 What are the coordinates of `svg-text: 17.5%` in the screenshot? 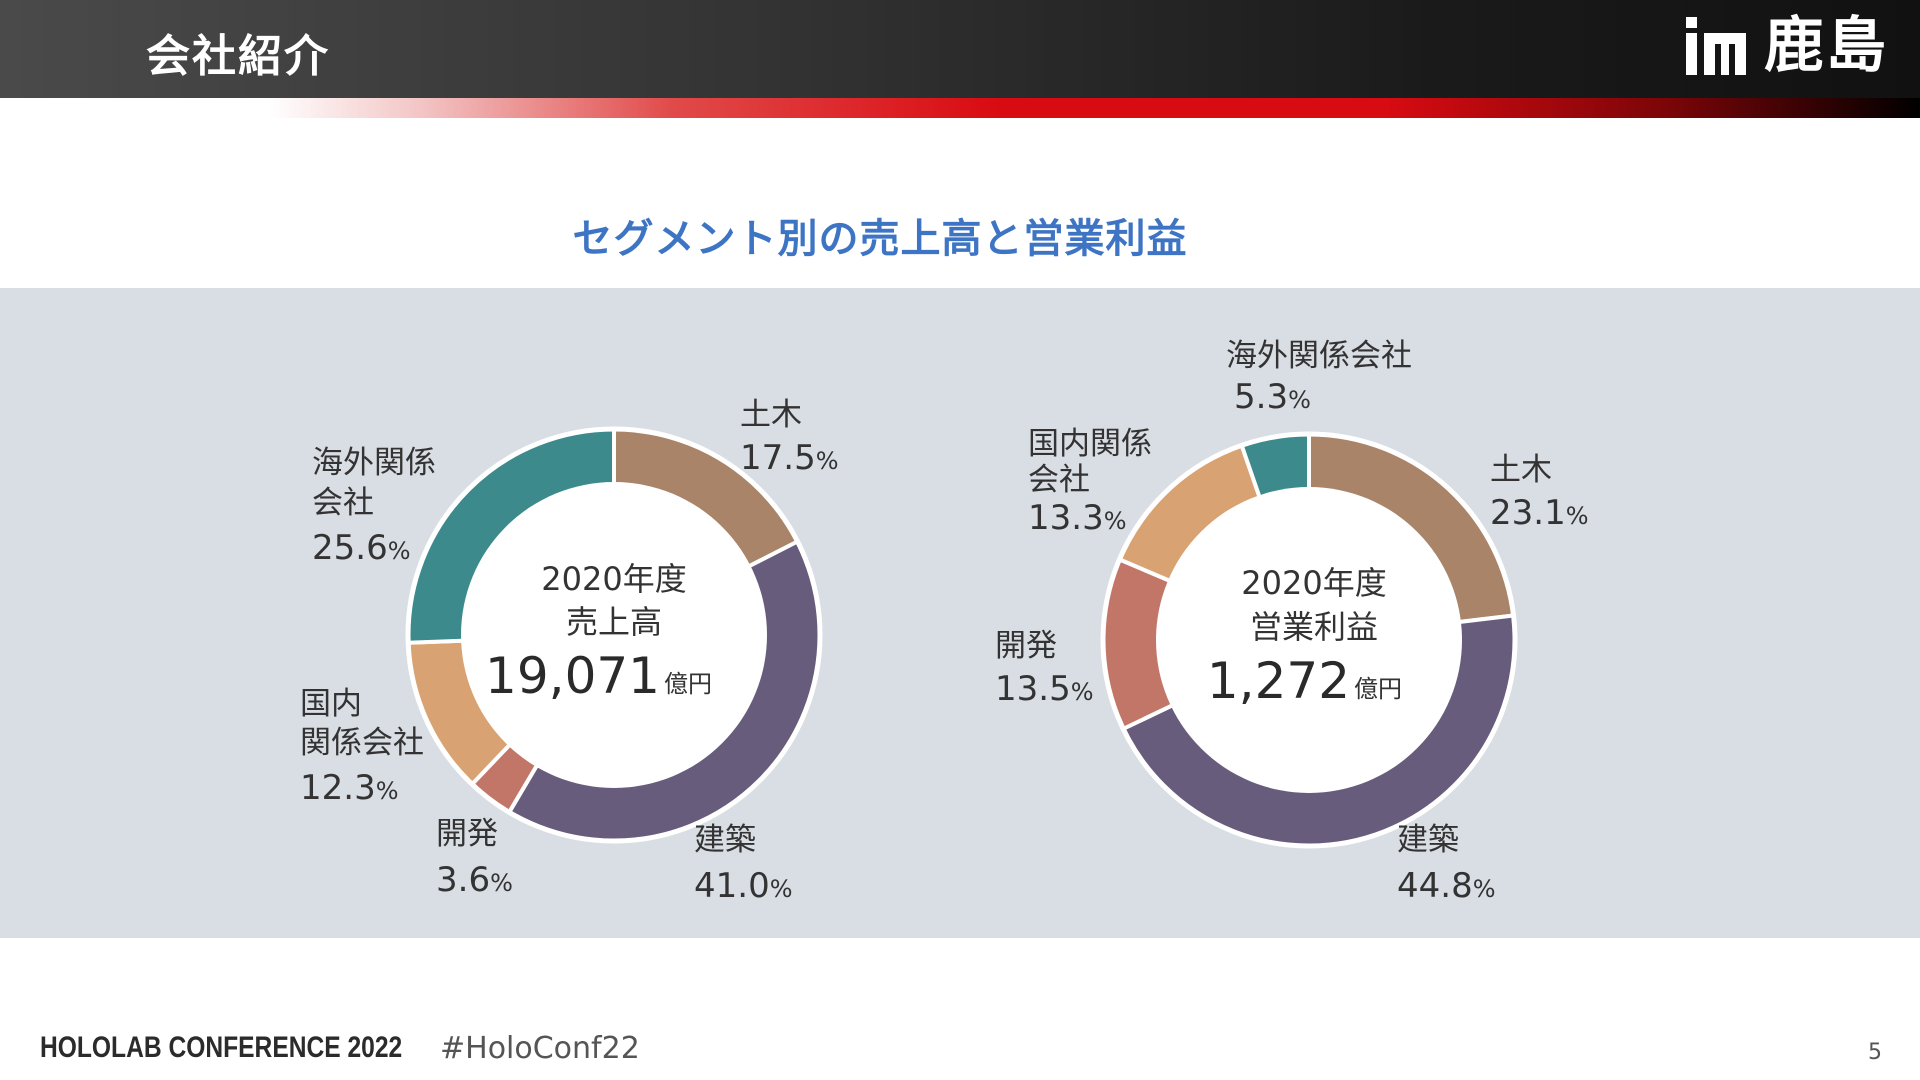 It's located at (789, 458).